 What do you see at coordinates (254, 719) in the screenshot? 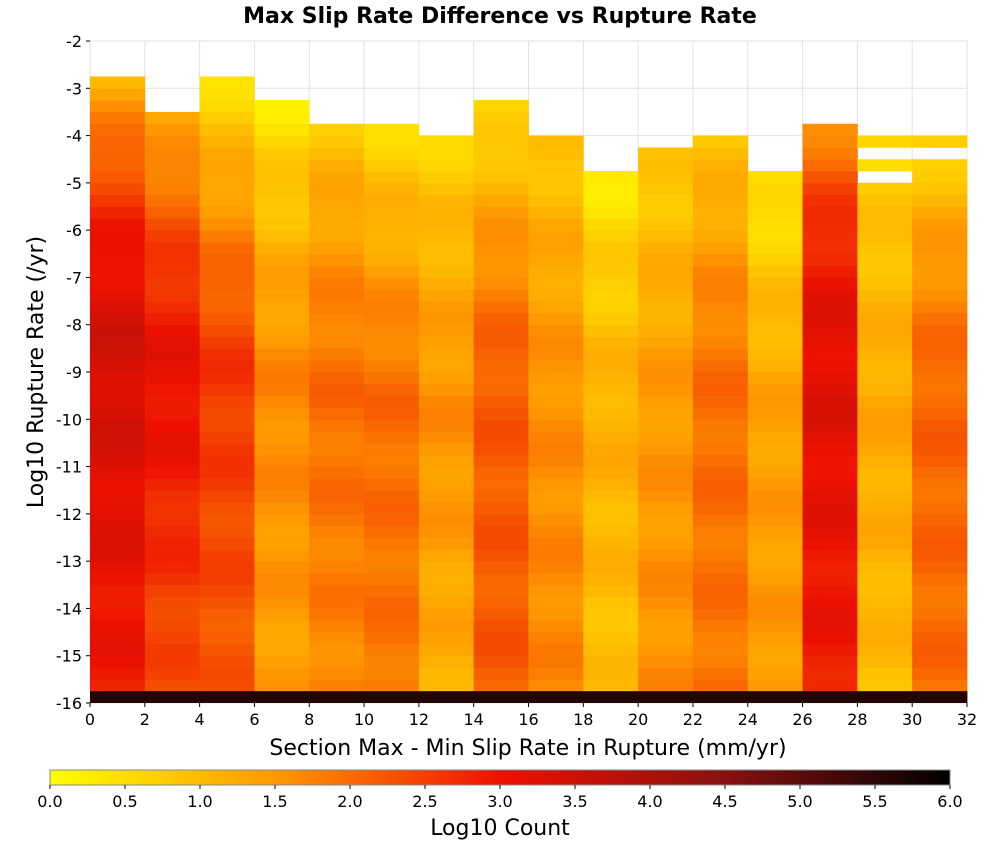
I see `x-tick-label: 6` at bounding box center [254, 719].